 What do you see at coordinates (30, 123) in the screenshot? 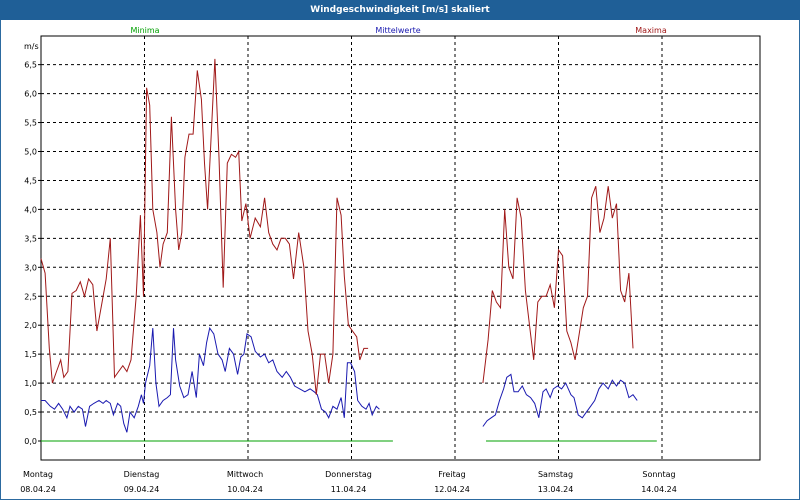
I see `y-tick-label: 5,5` at bounding box center [30, 123].